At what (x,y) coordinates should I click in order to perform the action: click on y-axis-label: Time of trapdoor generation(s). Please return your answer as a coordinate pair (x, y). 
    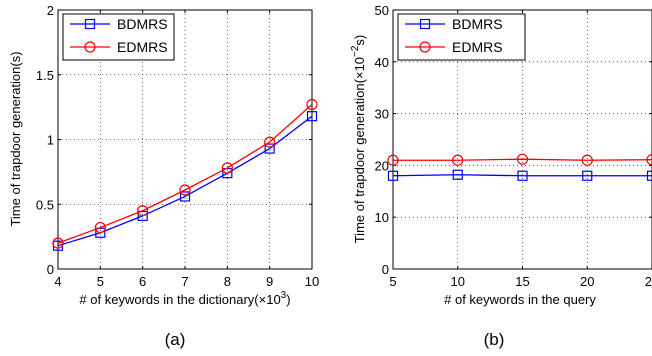
    Looking at the image, I should click on (15, 138).